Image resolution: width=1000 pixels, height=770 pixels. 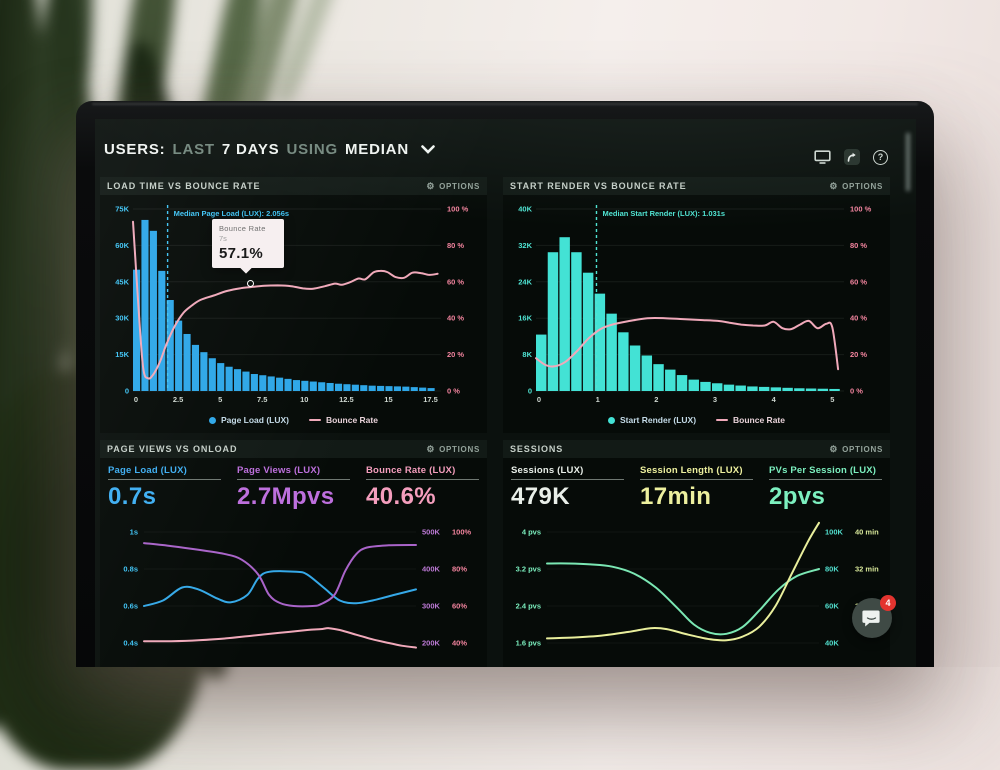 I want to click on right-axis-tick: 60K, so click(x=832, y=606).